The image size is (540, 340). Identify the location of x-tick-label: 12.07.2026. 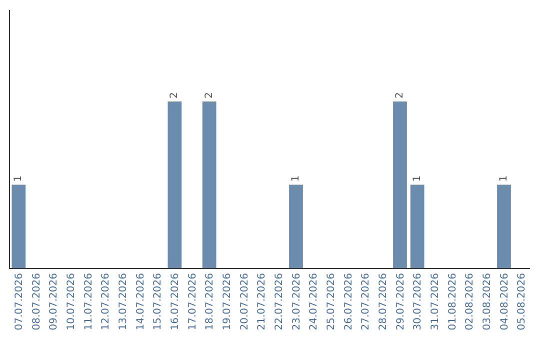
(106, 301).